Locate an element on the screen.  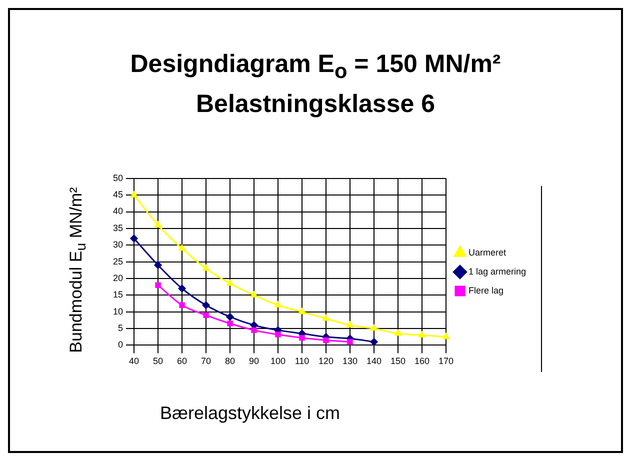
y-tick-label: 25 is located at coordinates (118, 261).